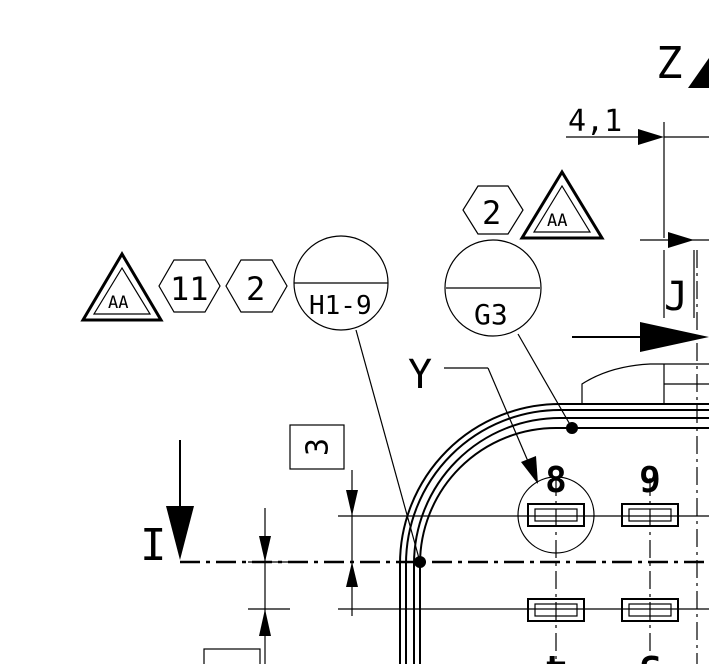  Describe the element at coordinates (645, 383) in the screenshot. I see `latch-body` at that location.